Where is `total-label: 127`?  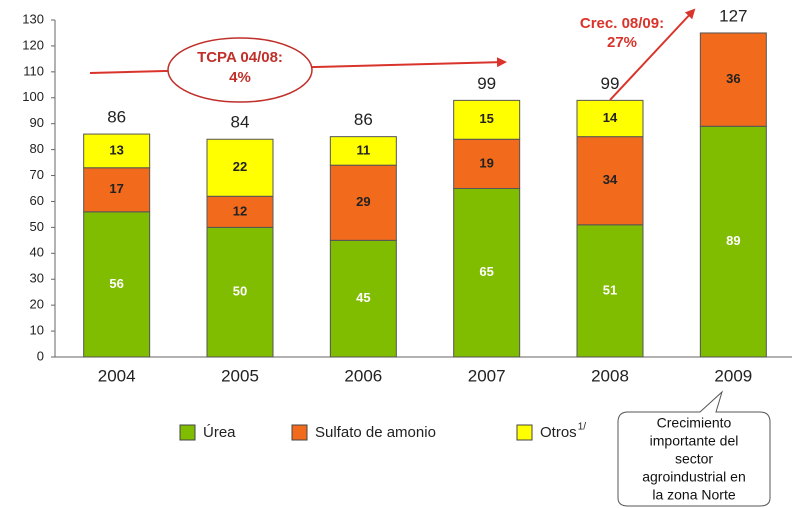 total-label: 127 is located at coordinates (733, 15).